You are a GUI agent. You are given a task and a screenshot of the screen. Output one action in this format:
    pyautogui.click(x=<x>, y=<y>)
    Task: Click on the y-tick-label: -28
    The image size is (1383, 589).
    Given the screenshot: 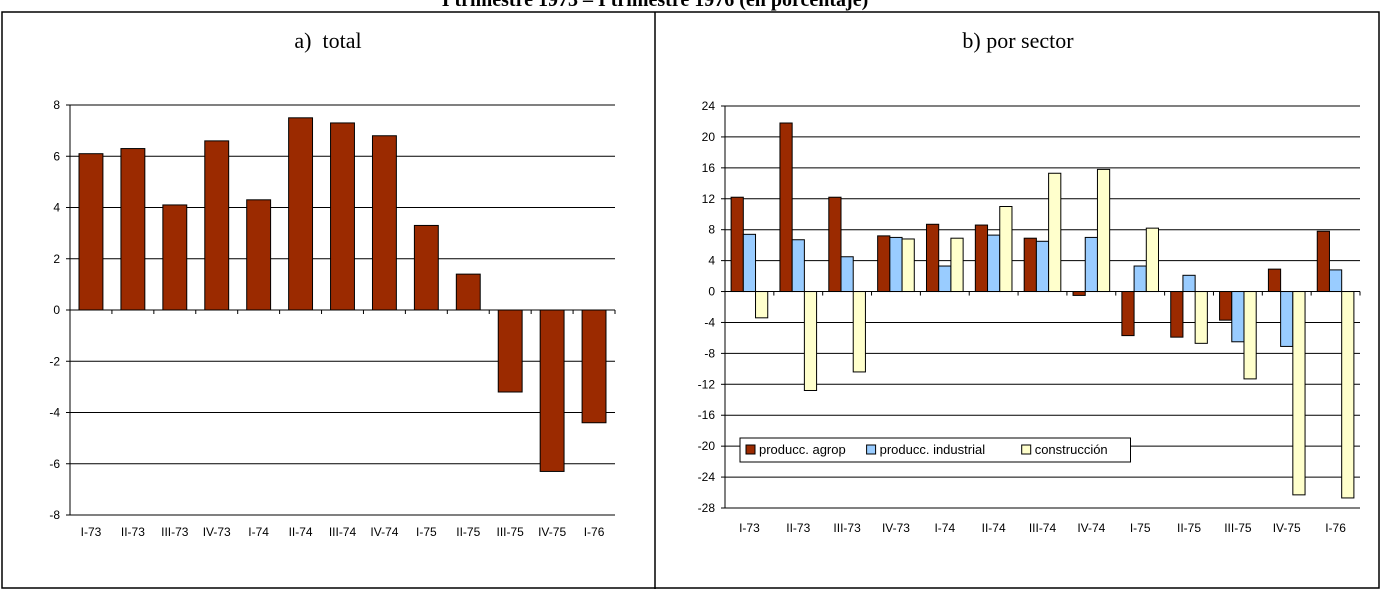 What is the action you would take?
    pyautogui.click(x=707, y=508)
    